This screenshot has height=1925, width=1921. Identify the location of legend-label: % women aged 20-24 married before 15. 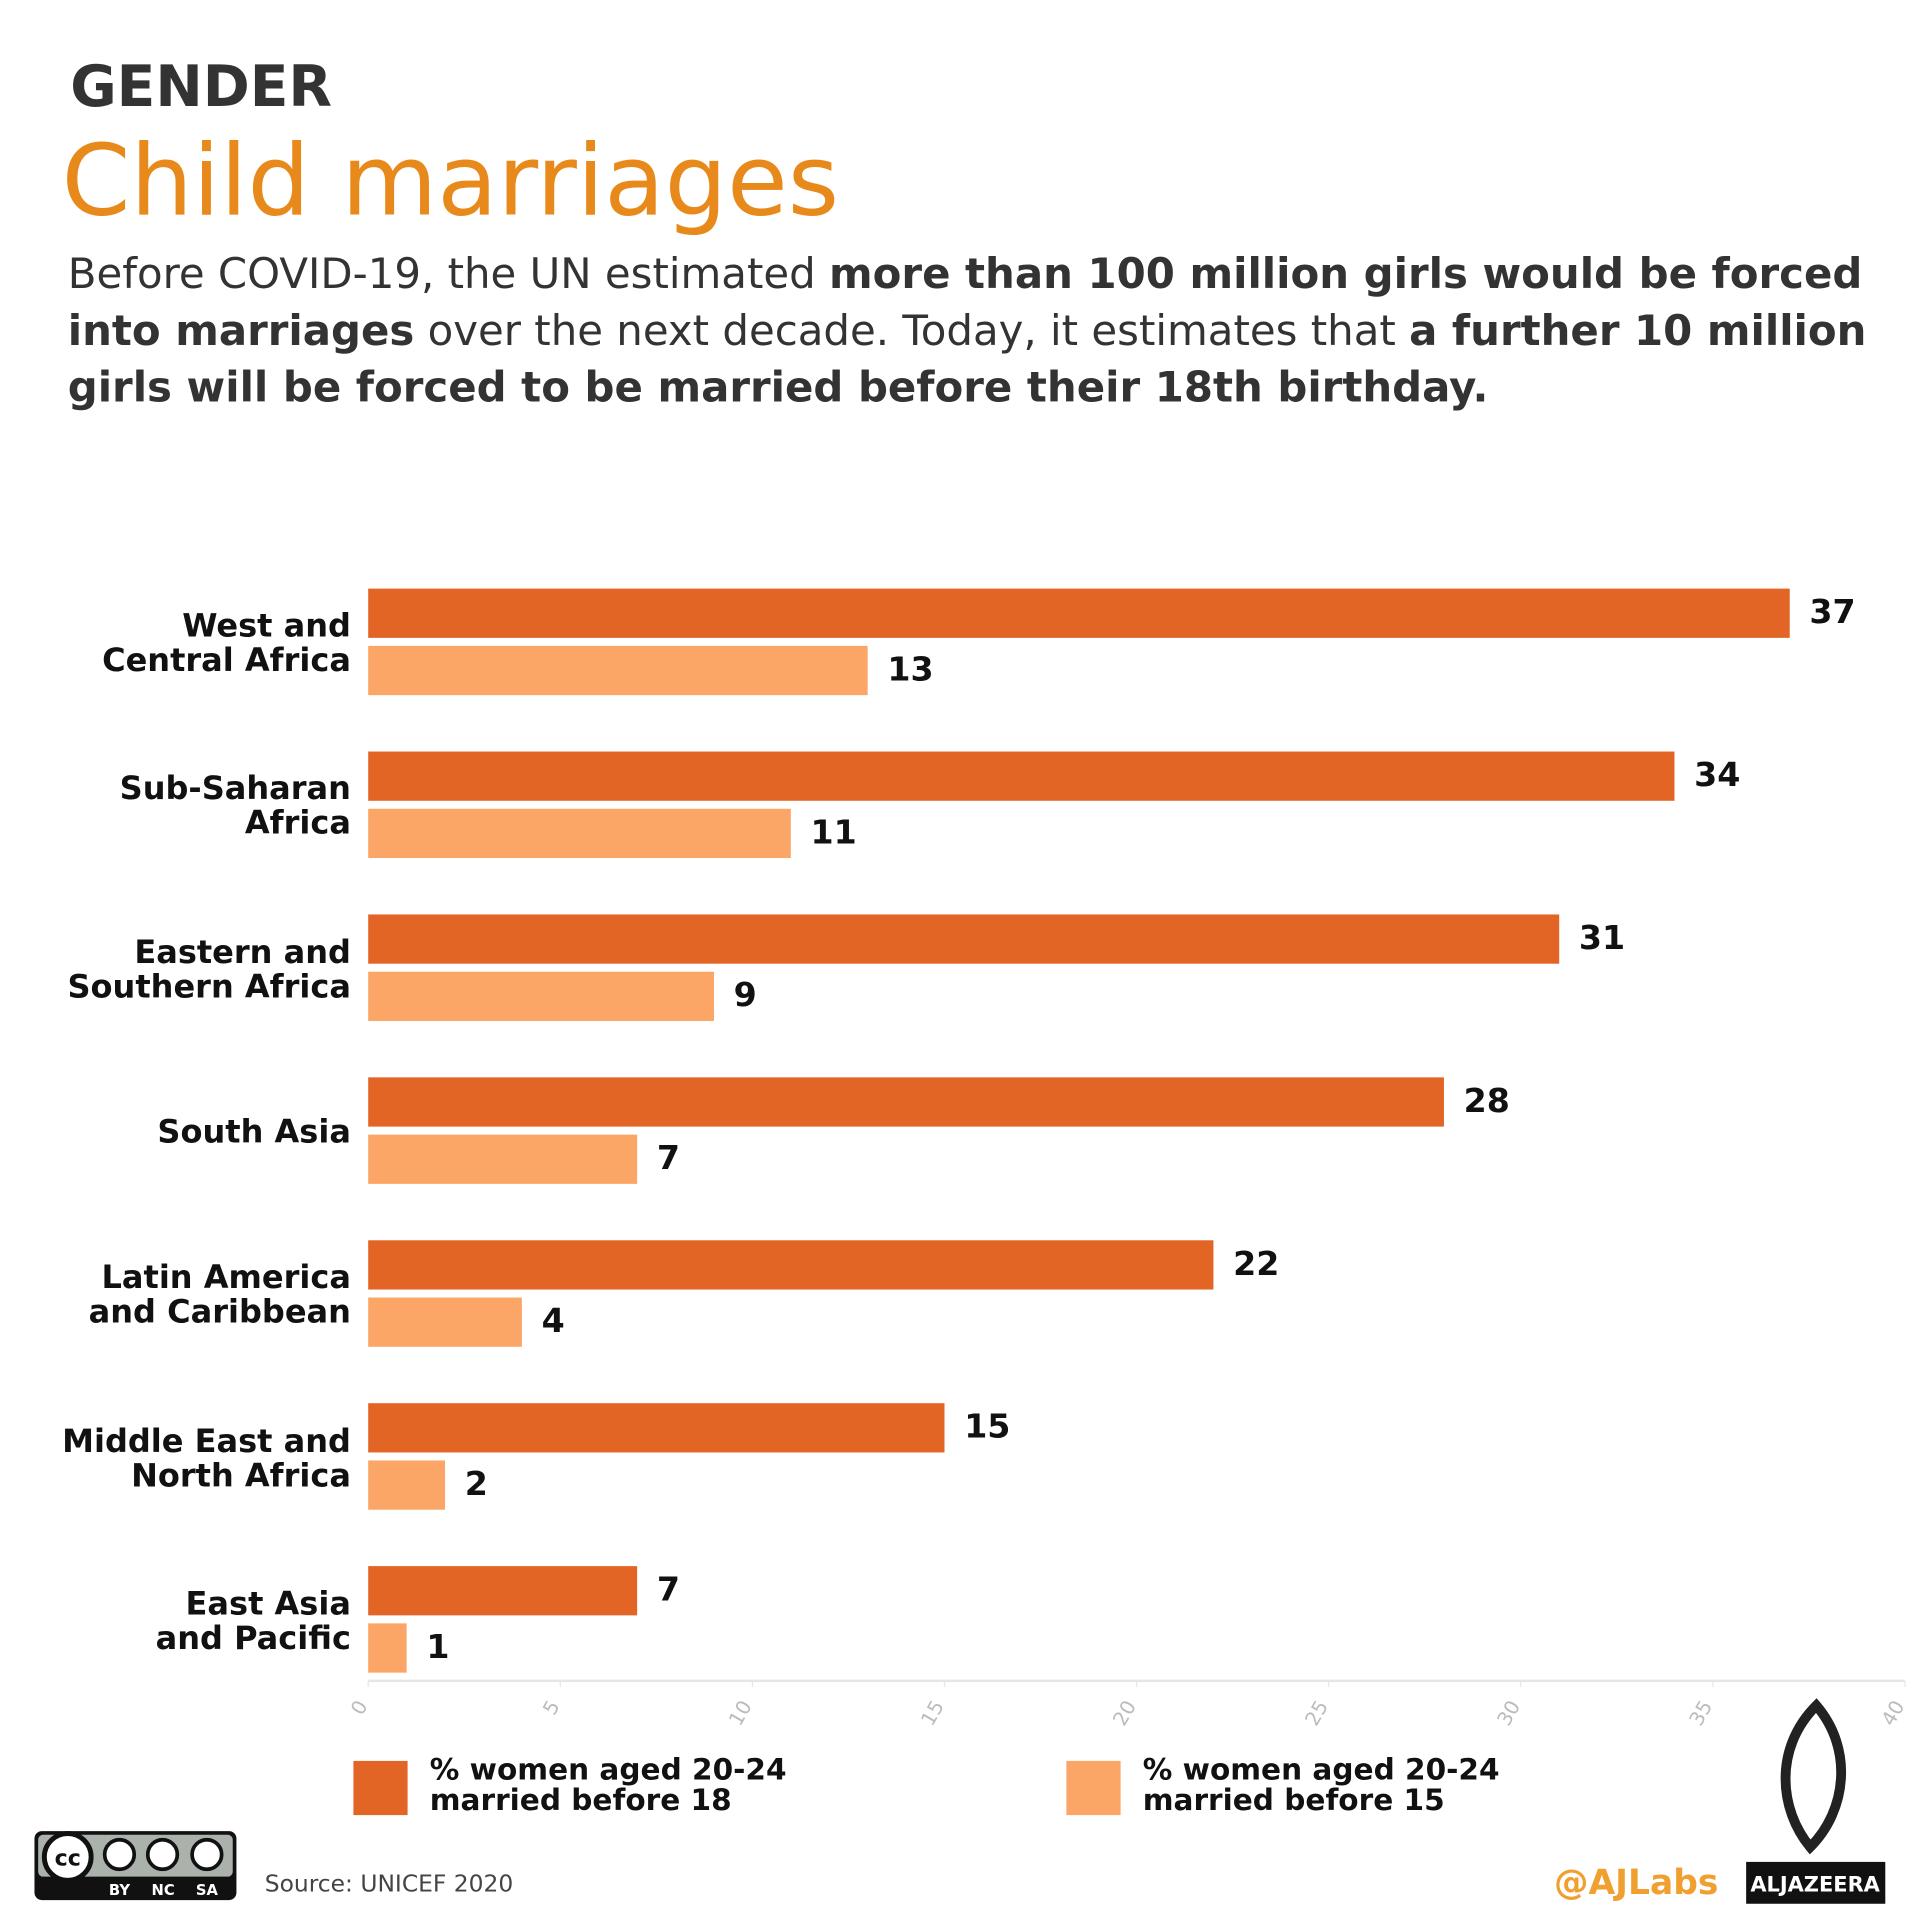
(1321, 1786).